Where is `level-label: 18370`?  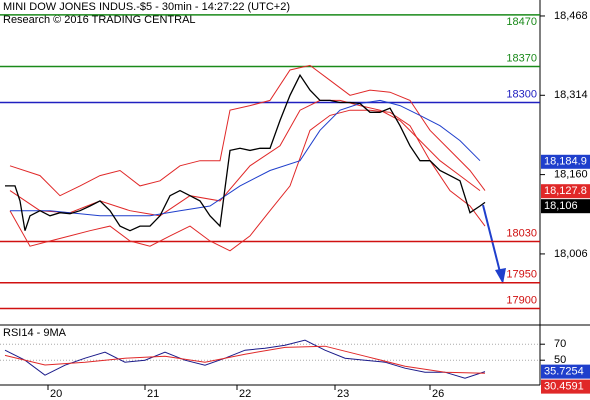
level-label: 18370 is located at coordinates (521, 58).